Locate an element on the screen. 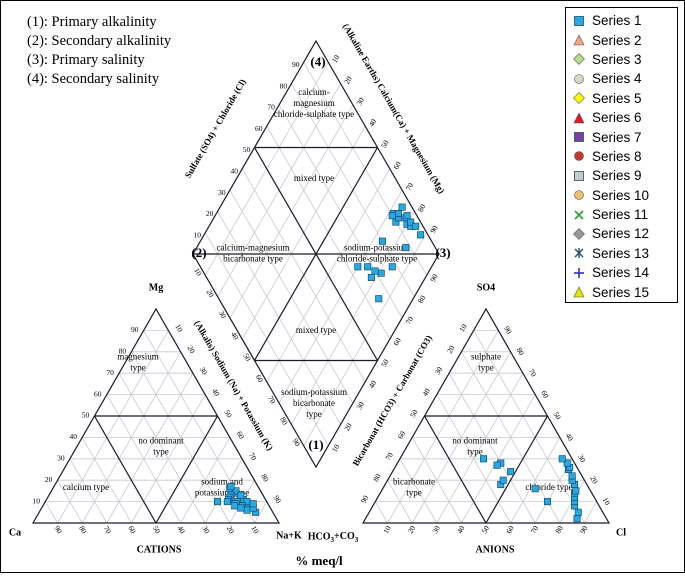 This screenshot has height=579, width=685. cation-zone-label: magnesium is located at coordinates (138, 357).